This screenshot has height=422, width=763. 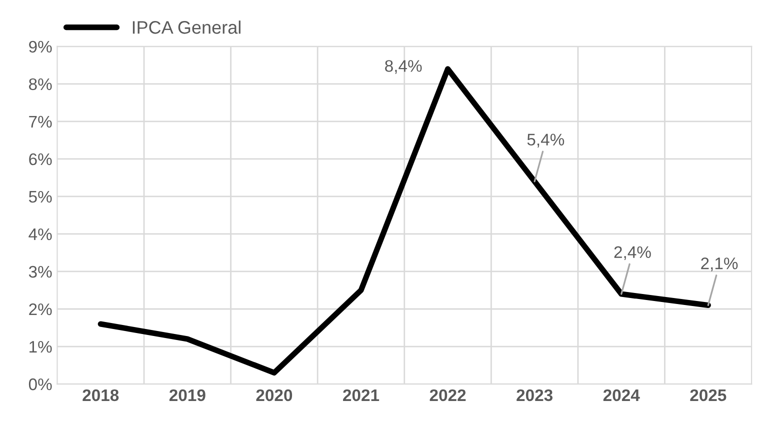 What do you see at coordinates (534, 395) in the screenshot?
I see `x-tick-label: 2023` at bounding box center [534, 395].